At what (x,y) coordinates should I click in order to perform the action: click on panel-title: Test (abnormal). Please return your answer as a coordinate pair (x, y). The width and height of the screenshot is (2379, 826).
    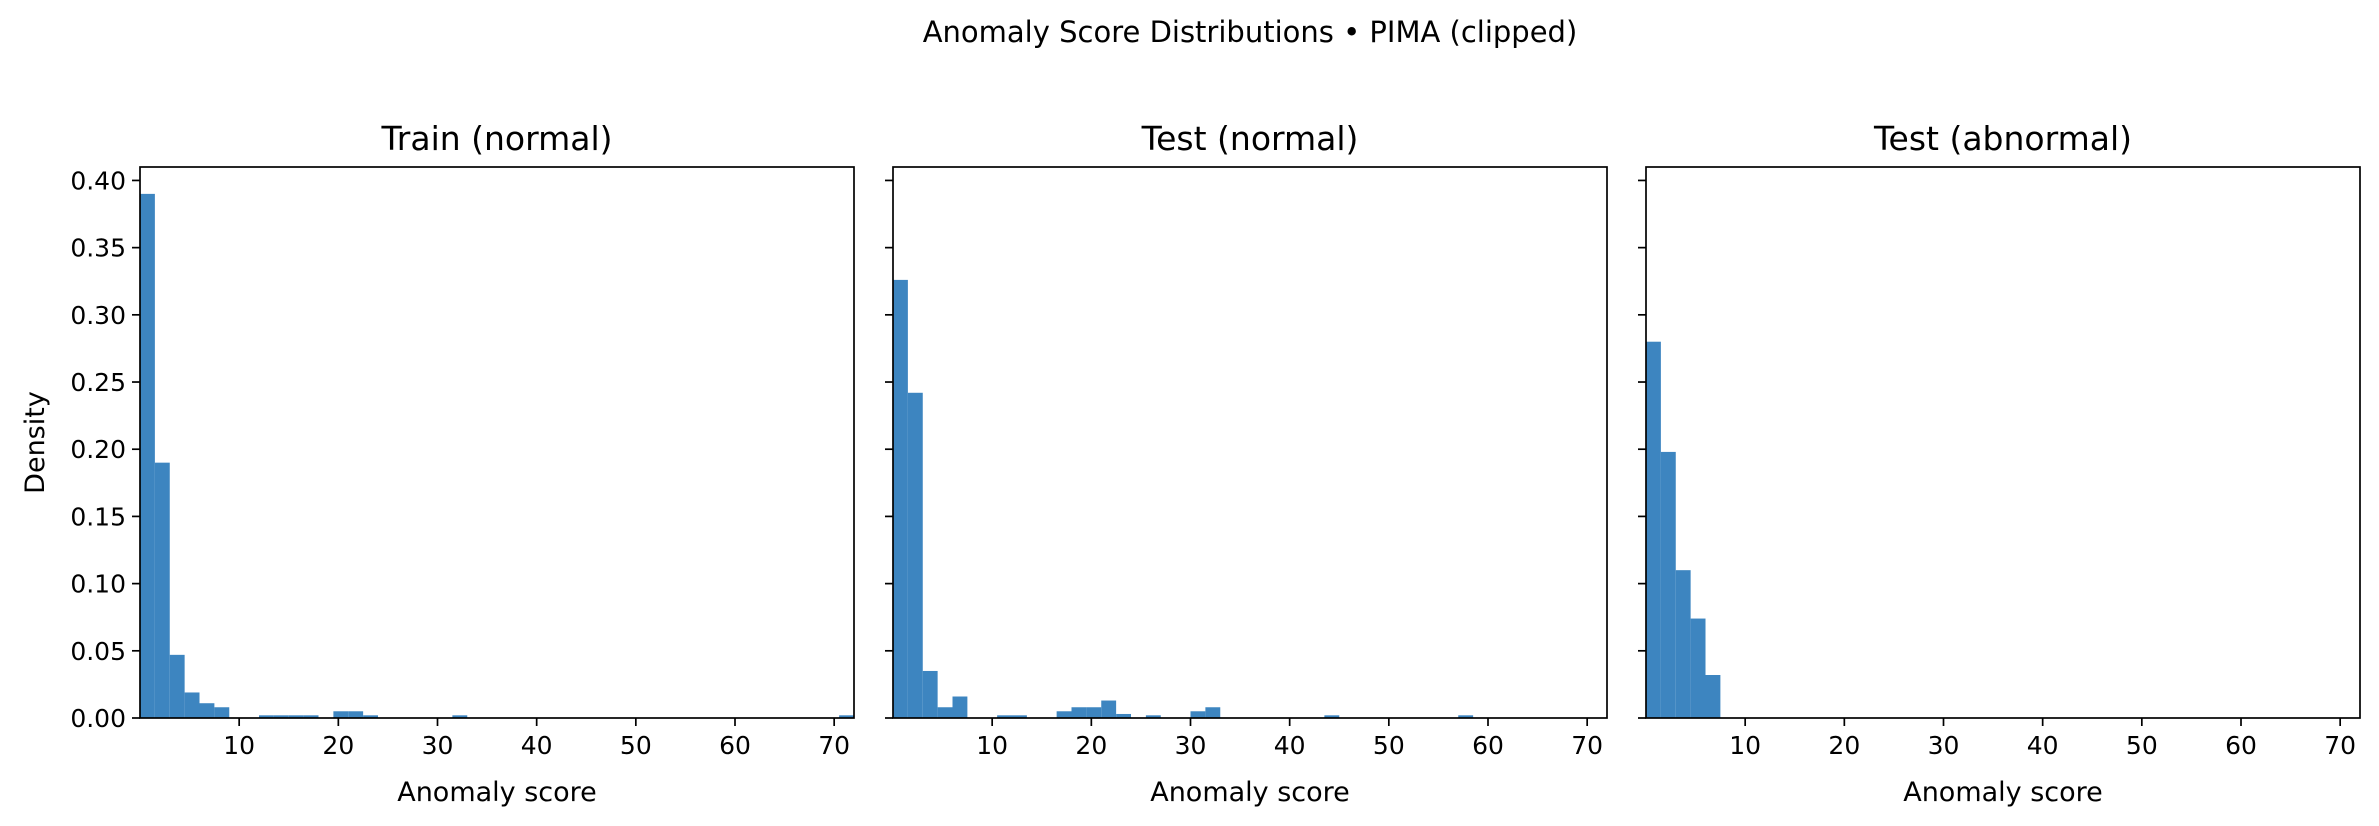
    Looking at the image, I should click on (2002, 138).